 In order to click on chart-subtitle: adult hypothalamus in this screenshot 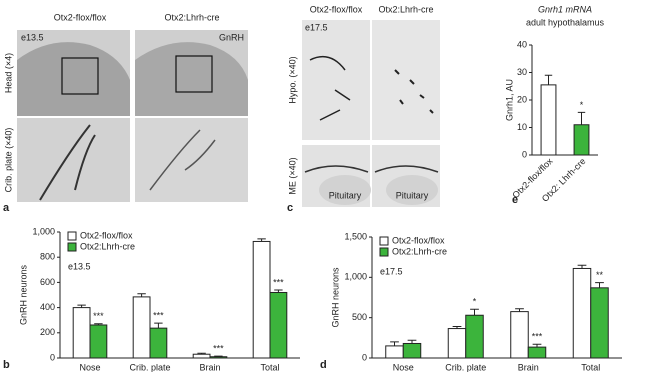, I will do `click(565, 22)`.